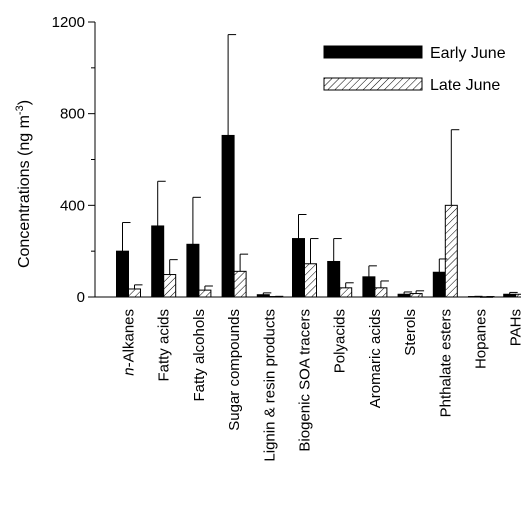 The height and width of the screenshot is (527, 521). What do you see at coordinates (164, 345) in the screenshot?
I see `x-tick-label: Fatty acids` at bounding box center [164, 345].